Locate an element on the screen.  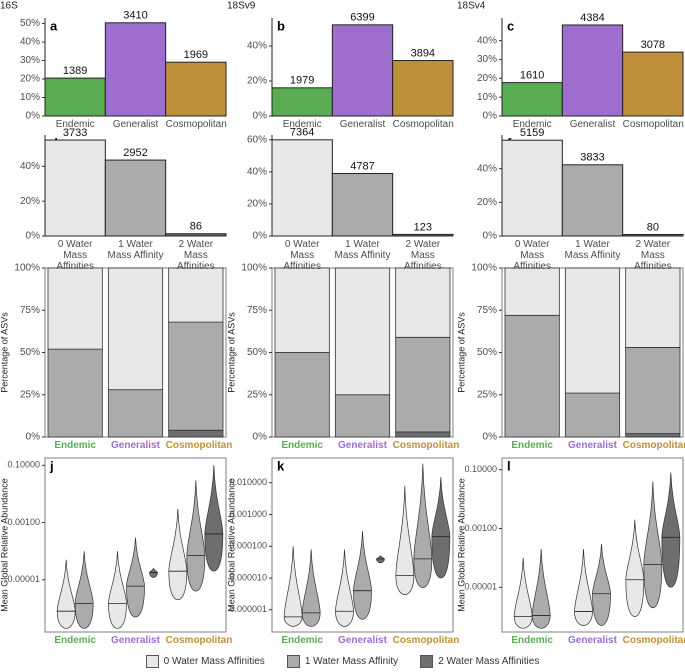
count-label: 1389 is located at coordinates (75, 71).